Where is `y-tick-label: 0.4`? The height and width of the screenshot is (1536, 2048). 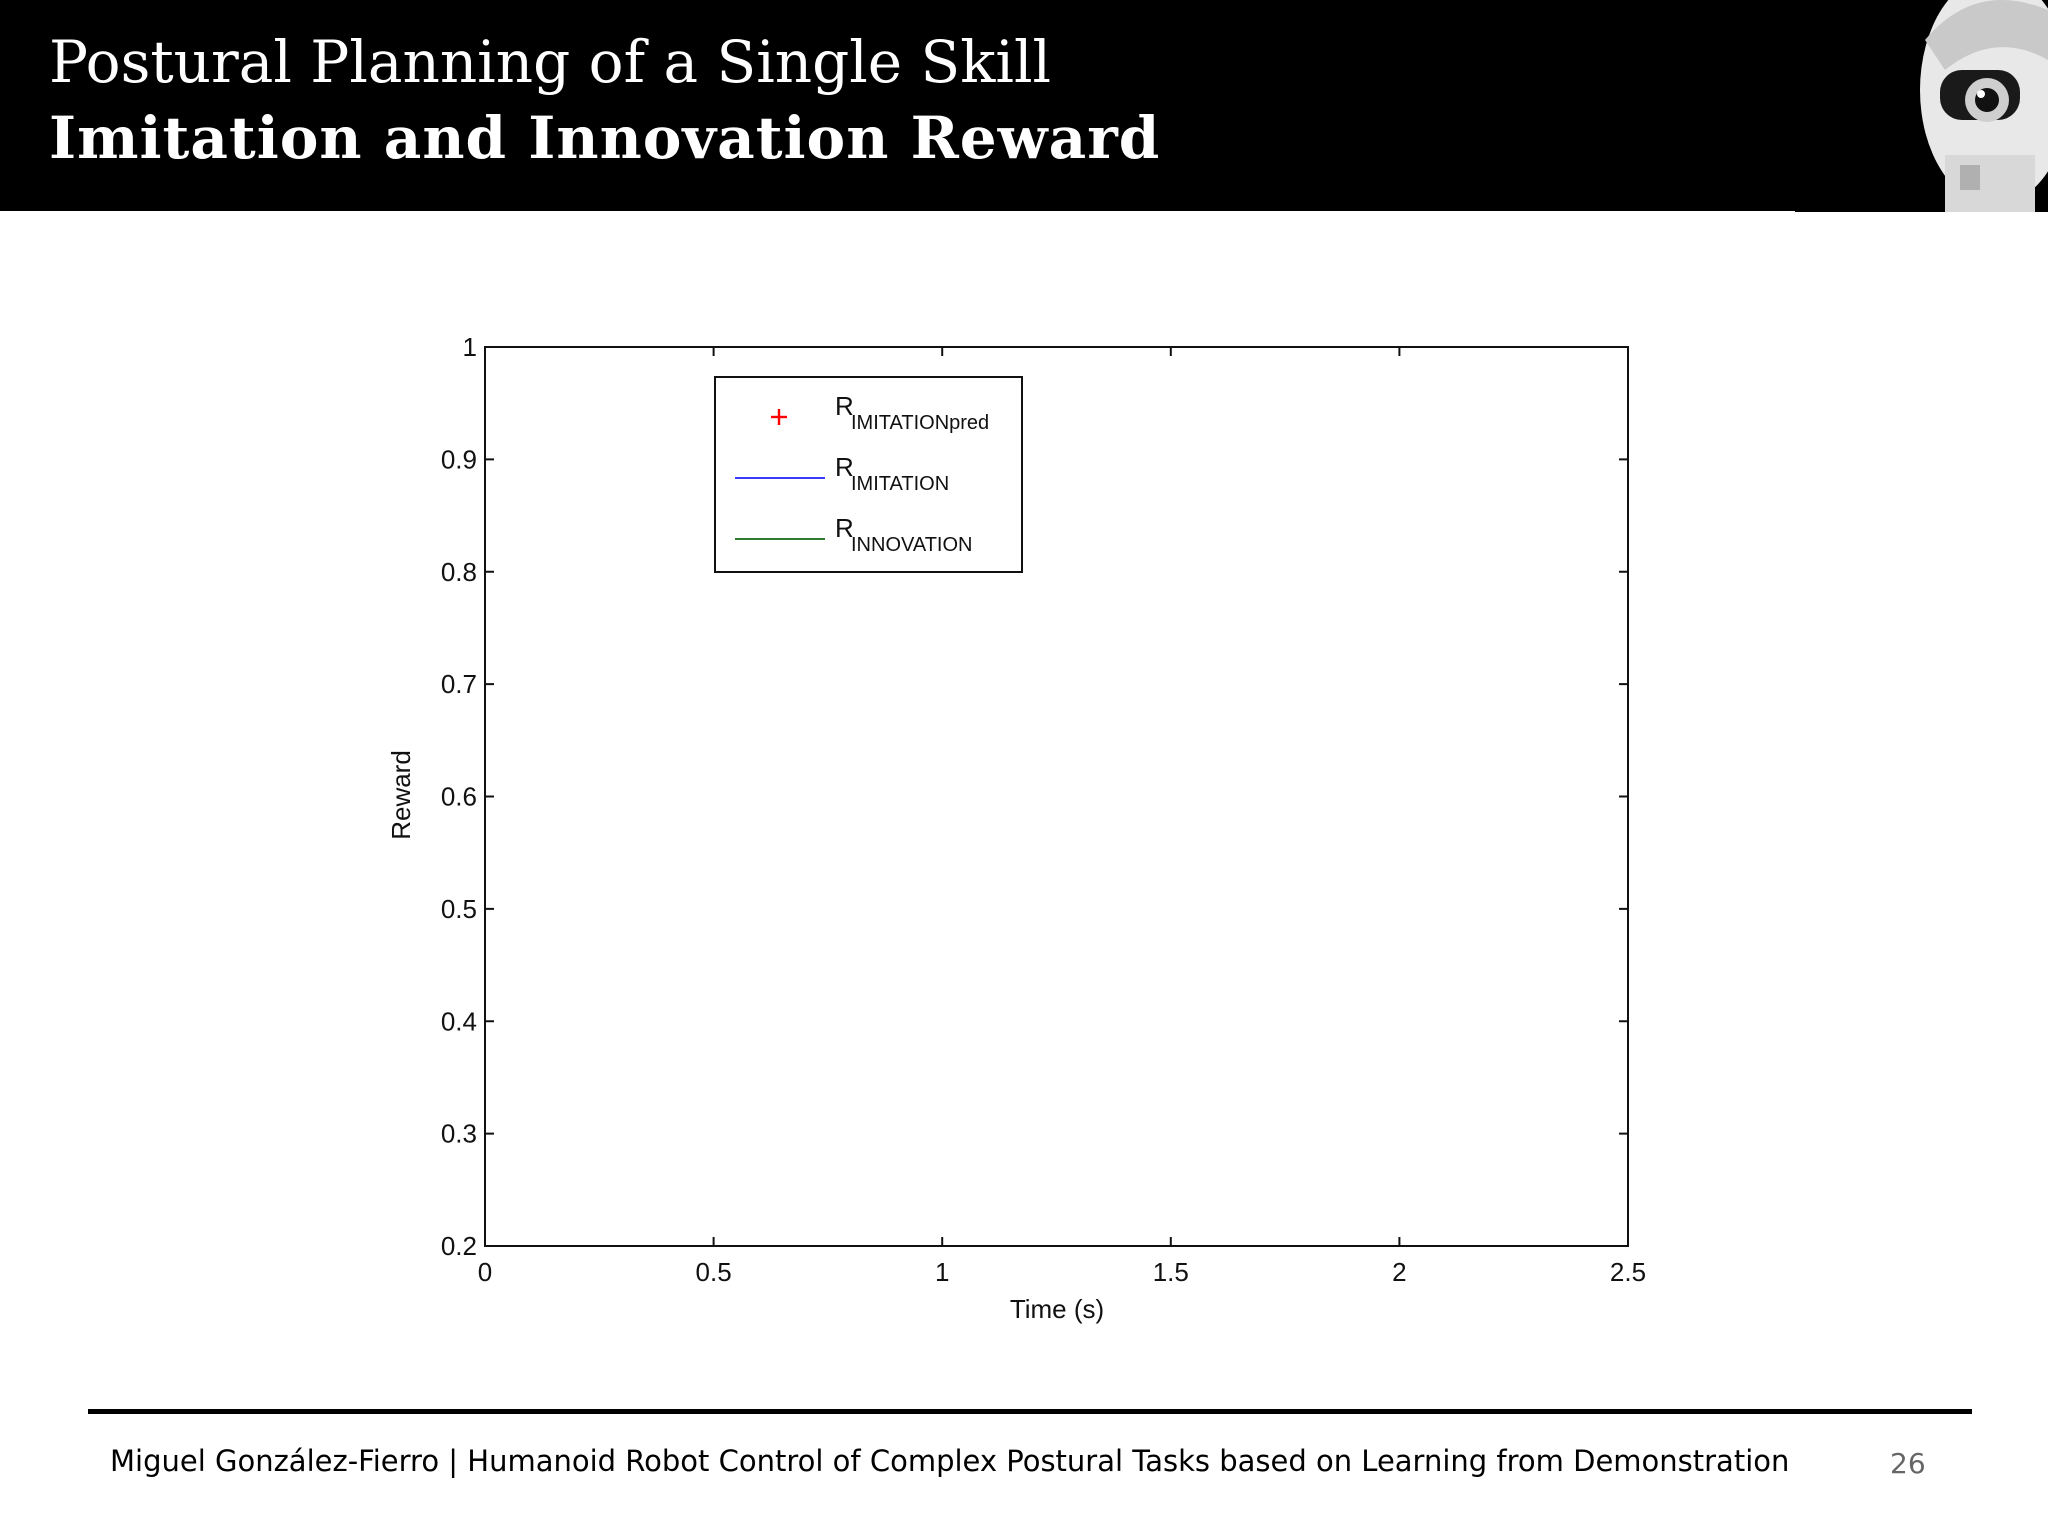
y-tick-label: 0.4 is located at coordinates (459, 1021).